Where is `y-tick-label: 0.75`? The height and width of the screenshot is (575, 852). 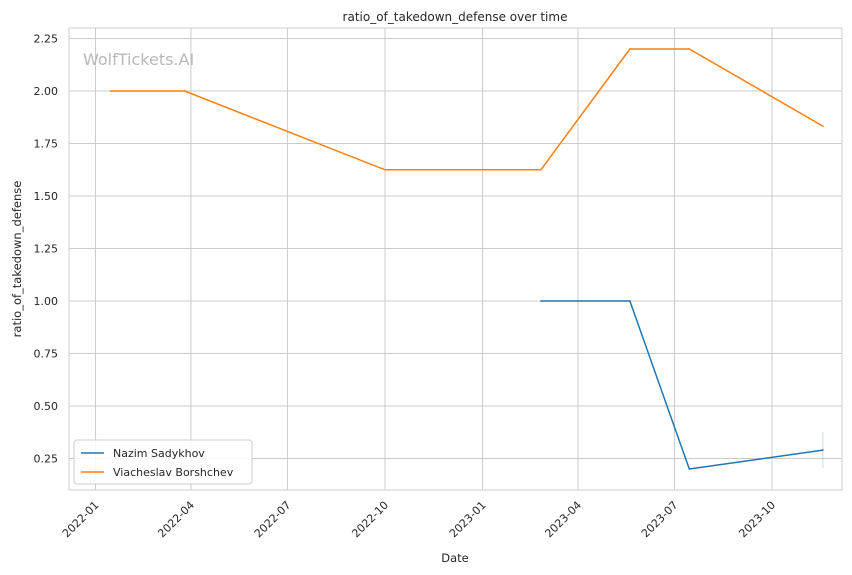
y-tick-label: 0.75 is located at coordinates (46, 354).